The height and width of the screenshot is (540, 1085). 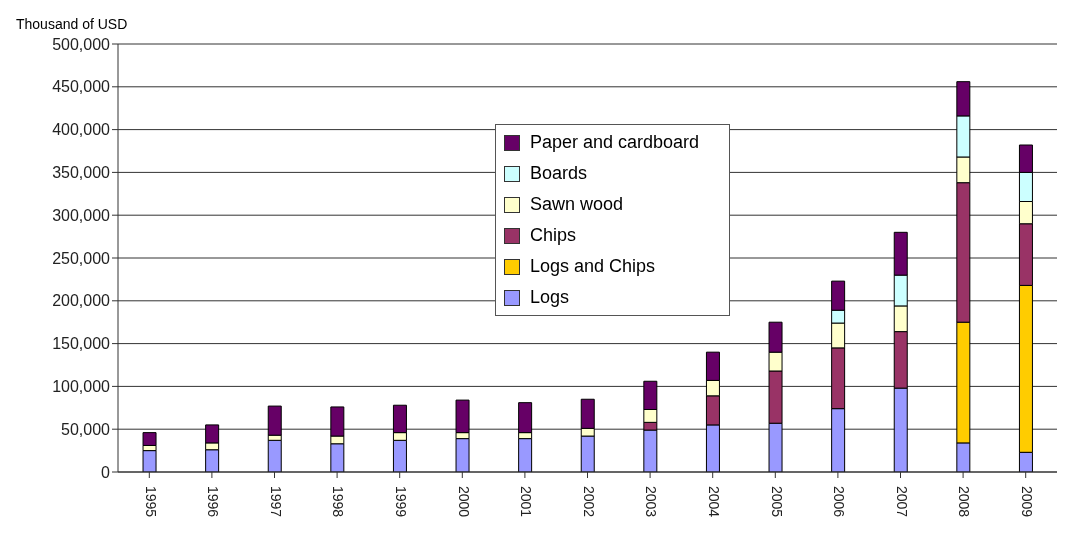 What do you see at coordinates (463, 502) in the screenshot?
I see `x-tick-label: 2000` at bounding box center [463, 502].